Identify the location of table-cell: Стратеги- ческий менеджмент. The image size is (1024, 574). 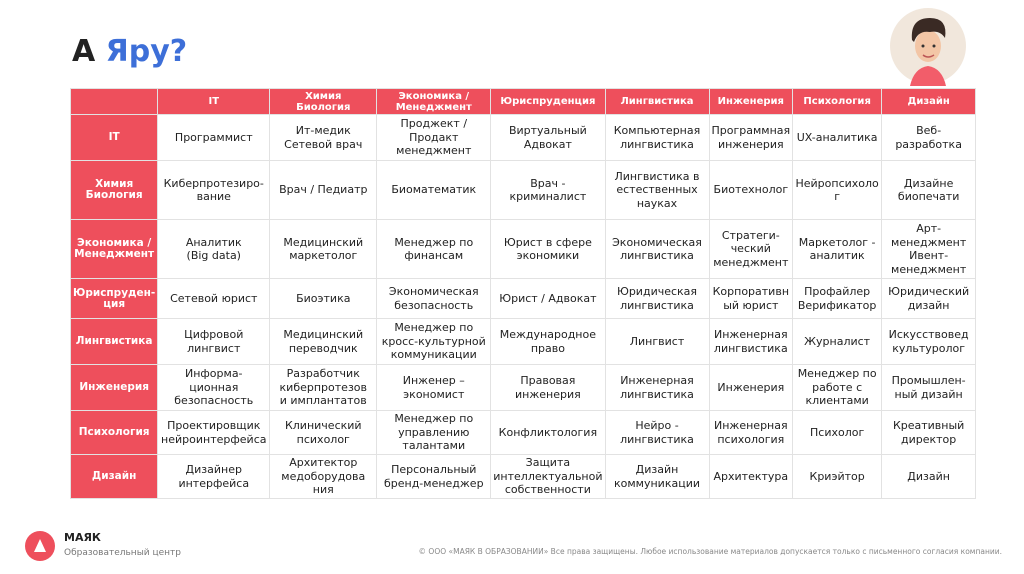
(751, 249).